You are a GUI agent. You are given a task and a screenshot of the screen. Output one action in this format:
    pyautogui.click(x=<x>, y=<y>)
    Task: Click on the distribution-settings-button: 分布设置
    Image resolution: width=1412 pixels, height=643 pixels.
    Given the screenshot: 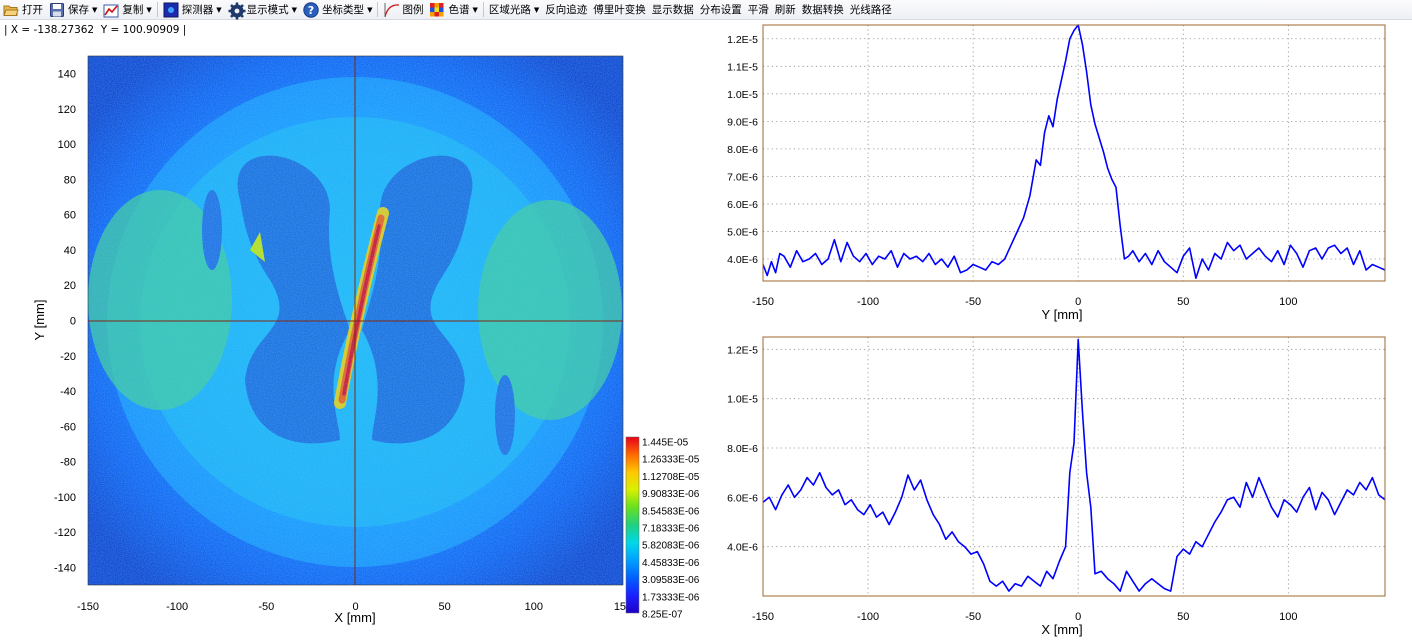 What is the action you would take?
    pyautogui.click(x=721, y=9)
    